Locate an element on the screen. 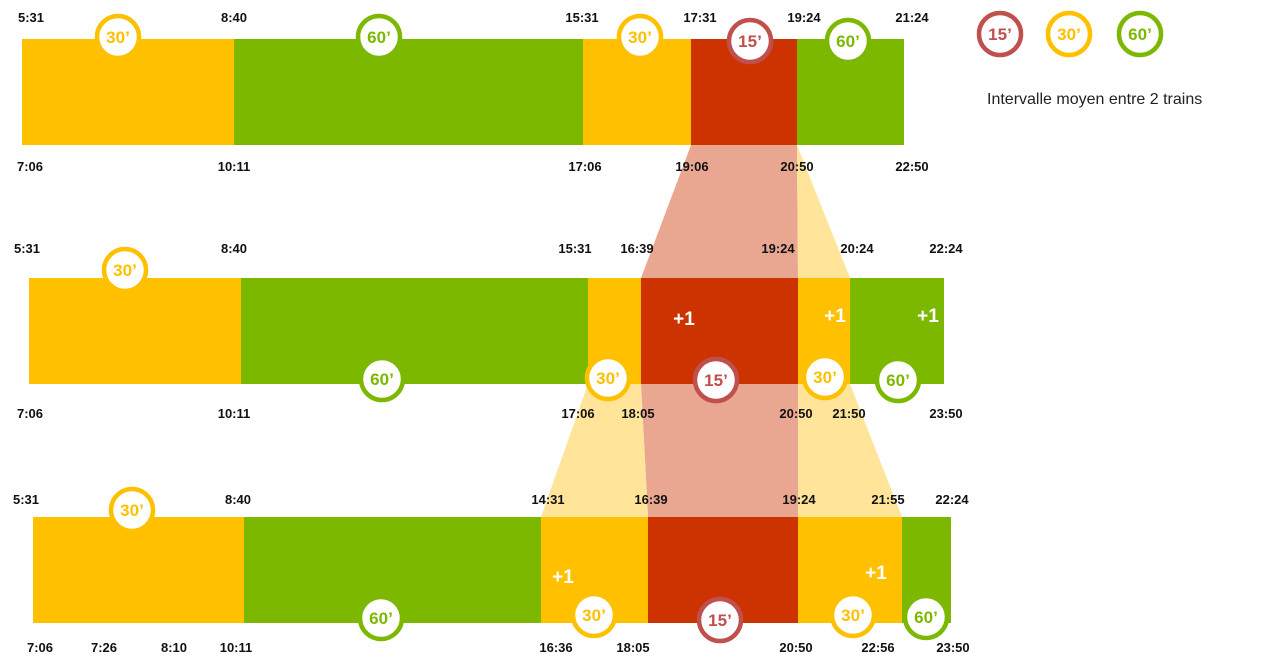 This screenshot has height=659, width=1278. row-2-bottom-time: 20:50 is located at coordinates (795, 413).